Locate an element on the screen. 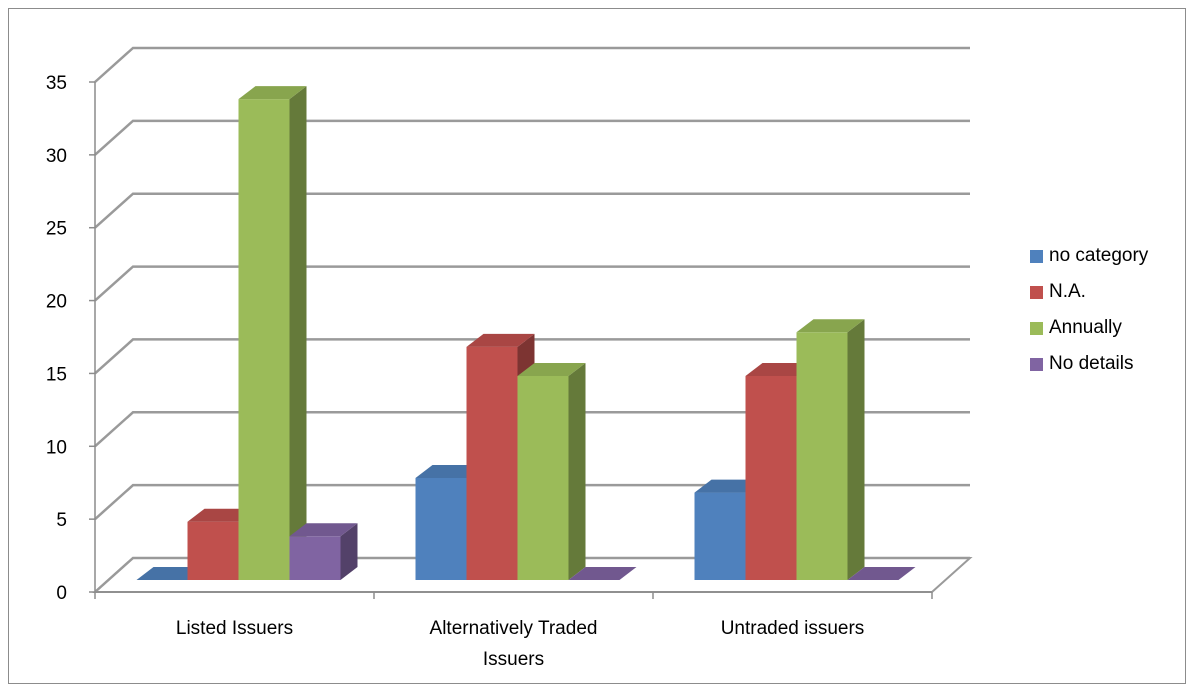  x-category-label: Untraded issuers is located at coordinates (793, 628).